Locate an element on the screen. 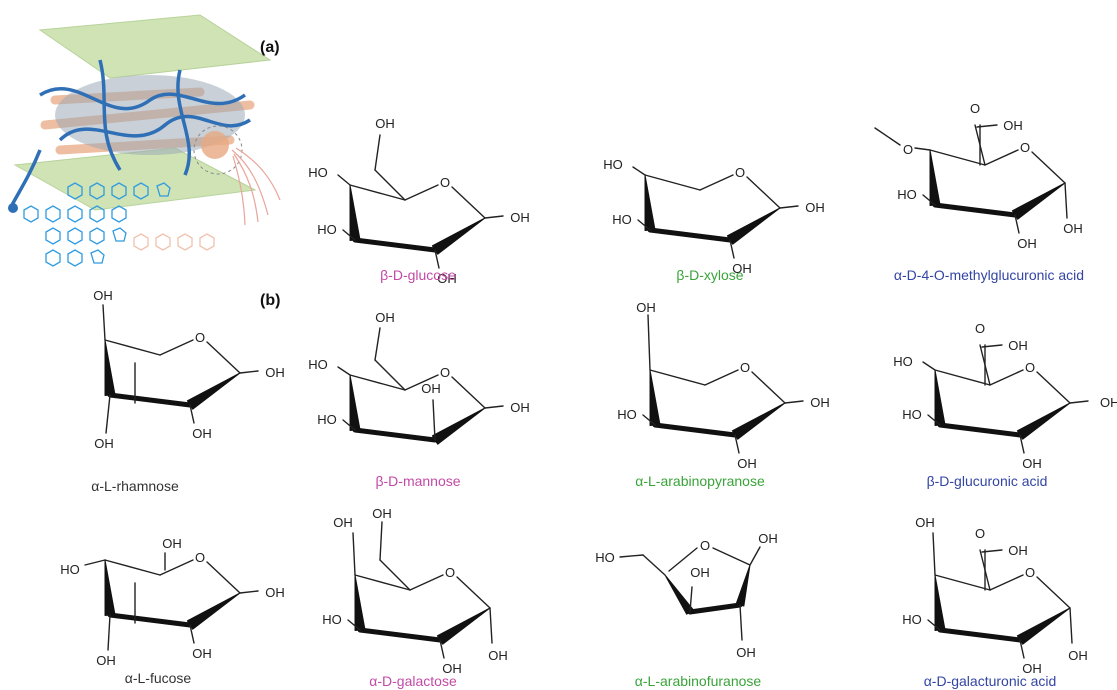  caption-b-d-xylose: β-D-xylose is located at coordinates (709, 275).